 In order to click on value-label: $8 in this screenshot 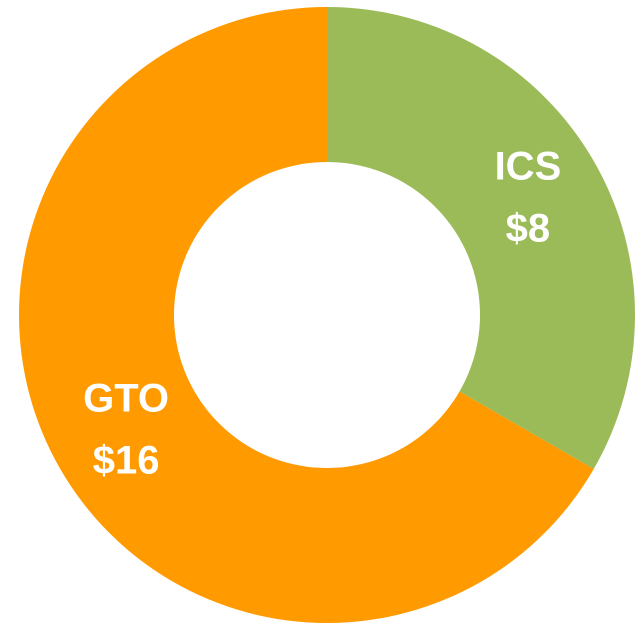, I will do `click(528, 229)`.